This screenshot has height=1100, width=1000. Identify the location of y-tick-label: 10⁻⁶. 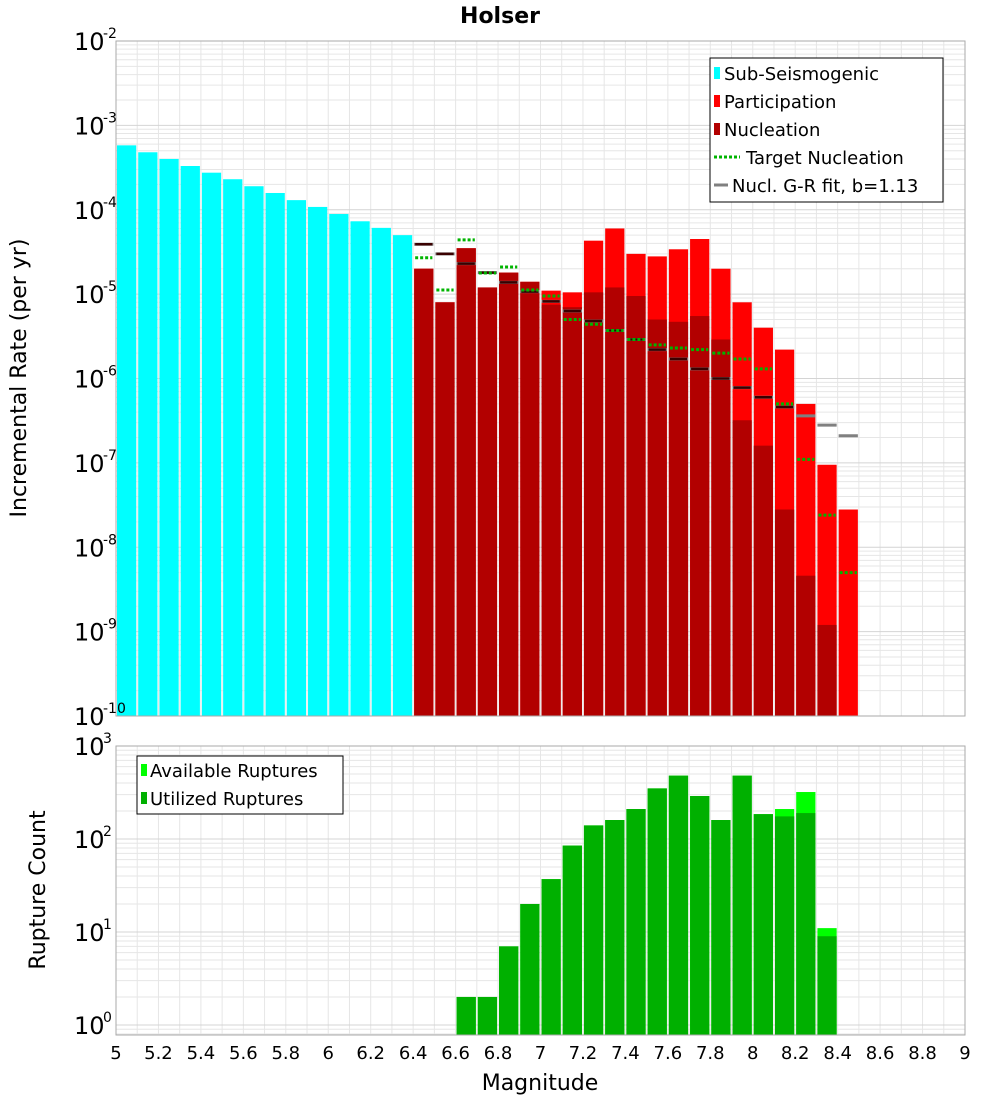
(95, 379).